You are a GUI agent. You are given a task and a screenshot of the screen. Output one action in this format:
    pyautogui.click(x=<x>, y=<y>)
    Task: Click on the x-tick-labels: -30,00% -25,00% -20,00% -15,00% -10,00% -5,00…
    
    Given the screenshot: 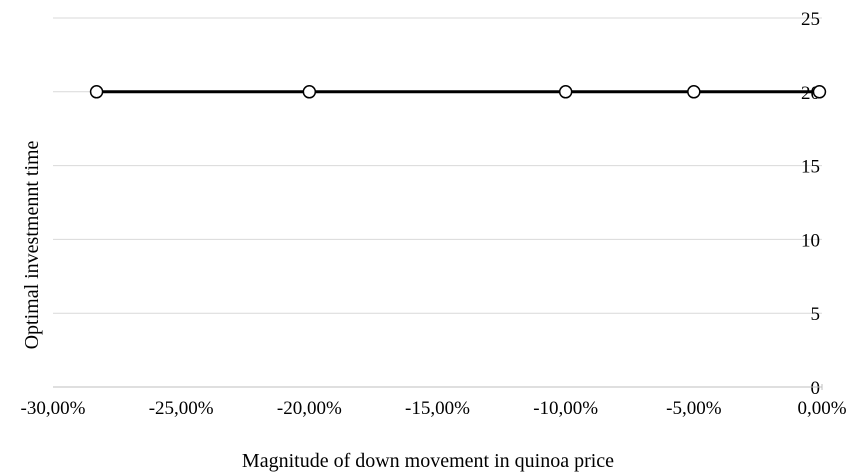 What is the action you would take?
    pyautogui.click(x=434, y=408)
    